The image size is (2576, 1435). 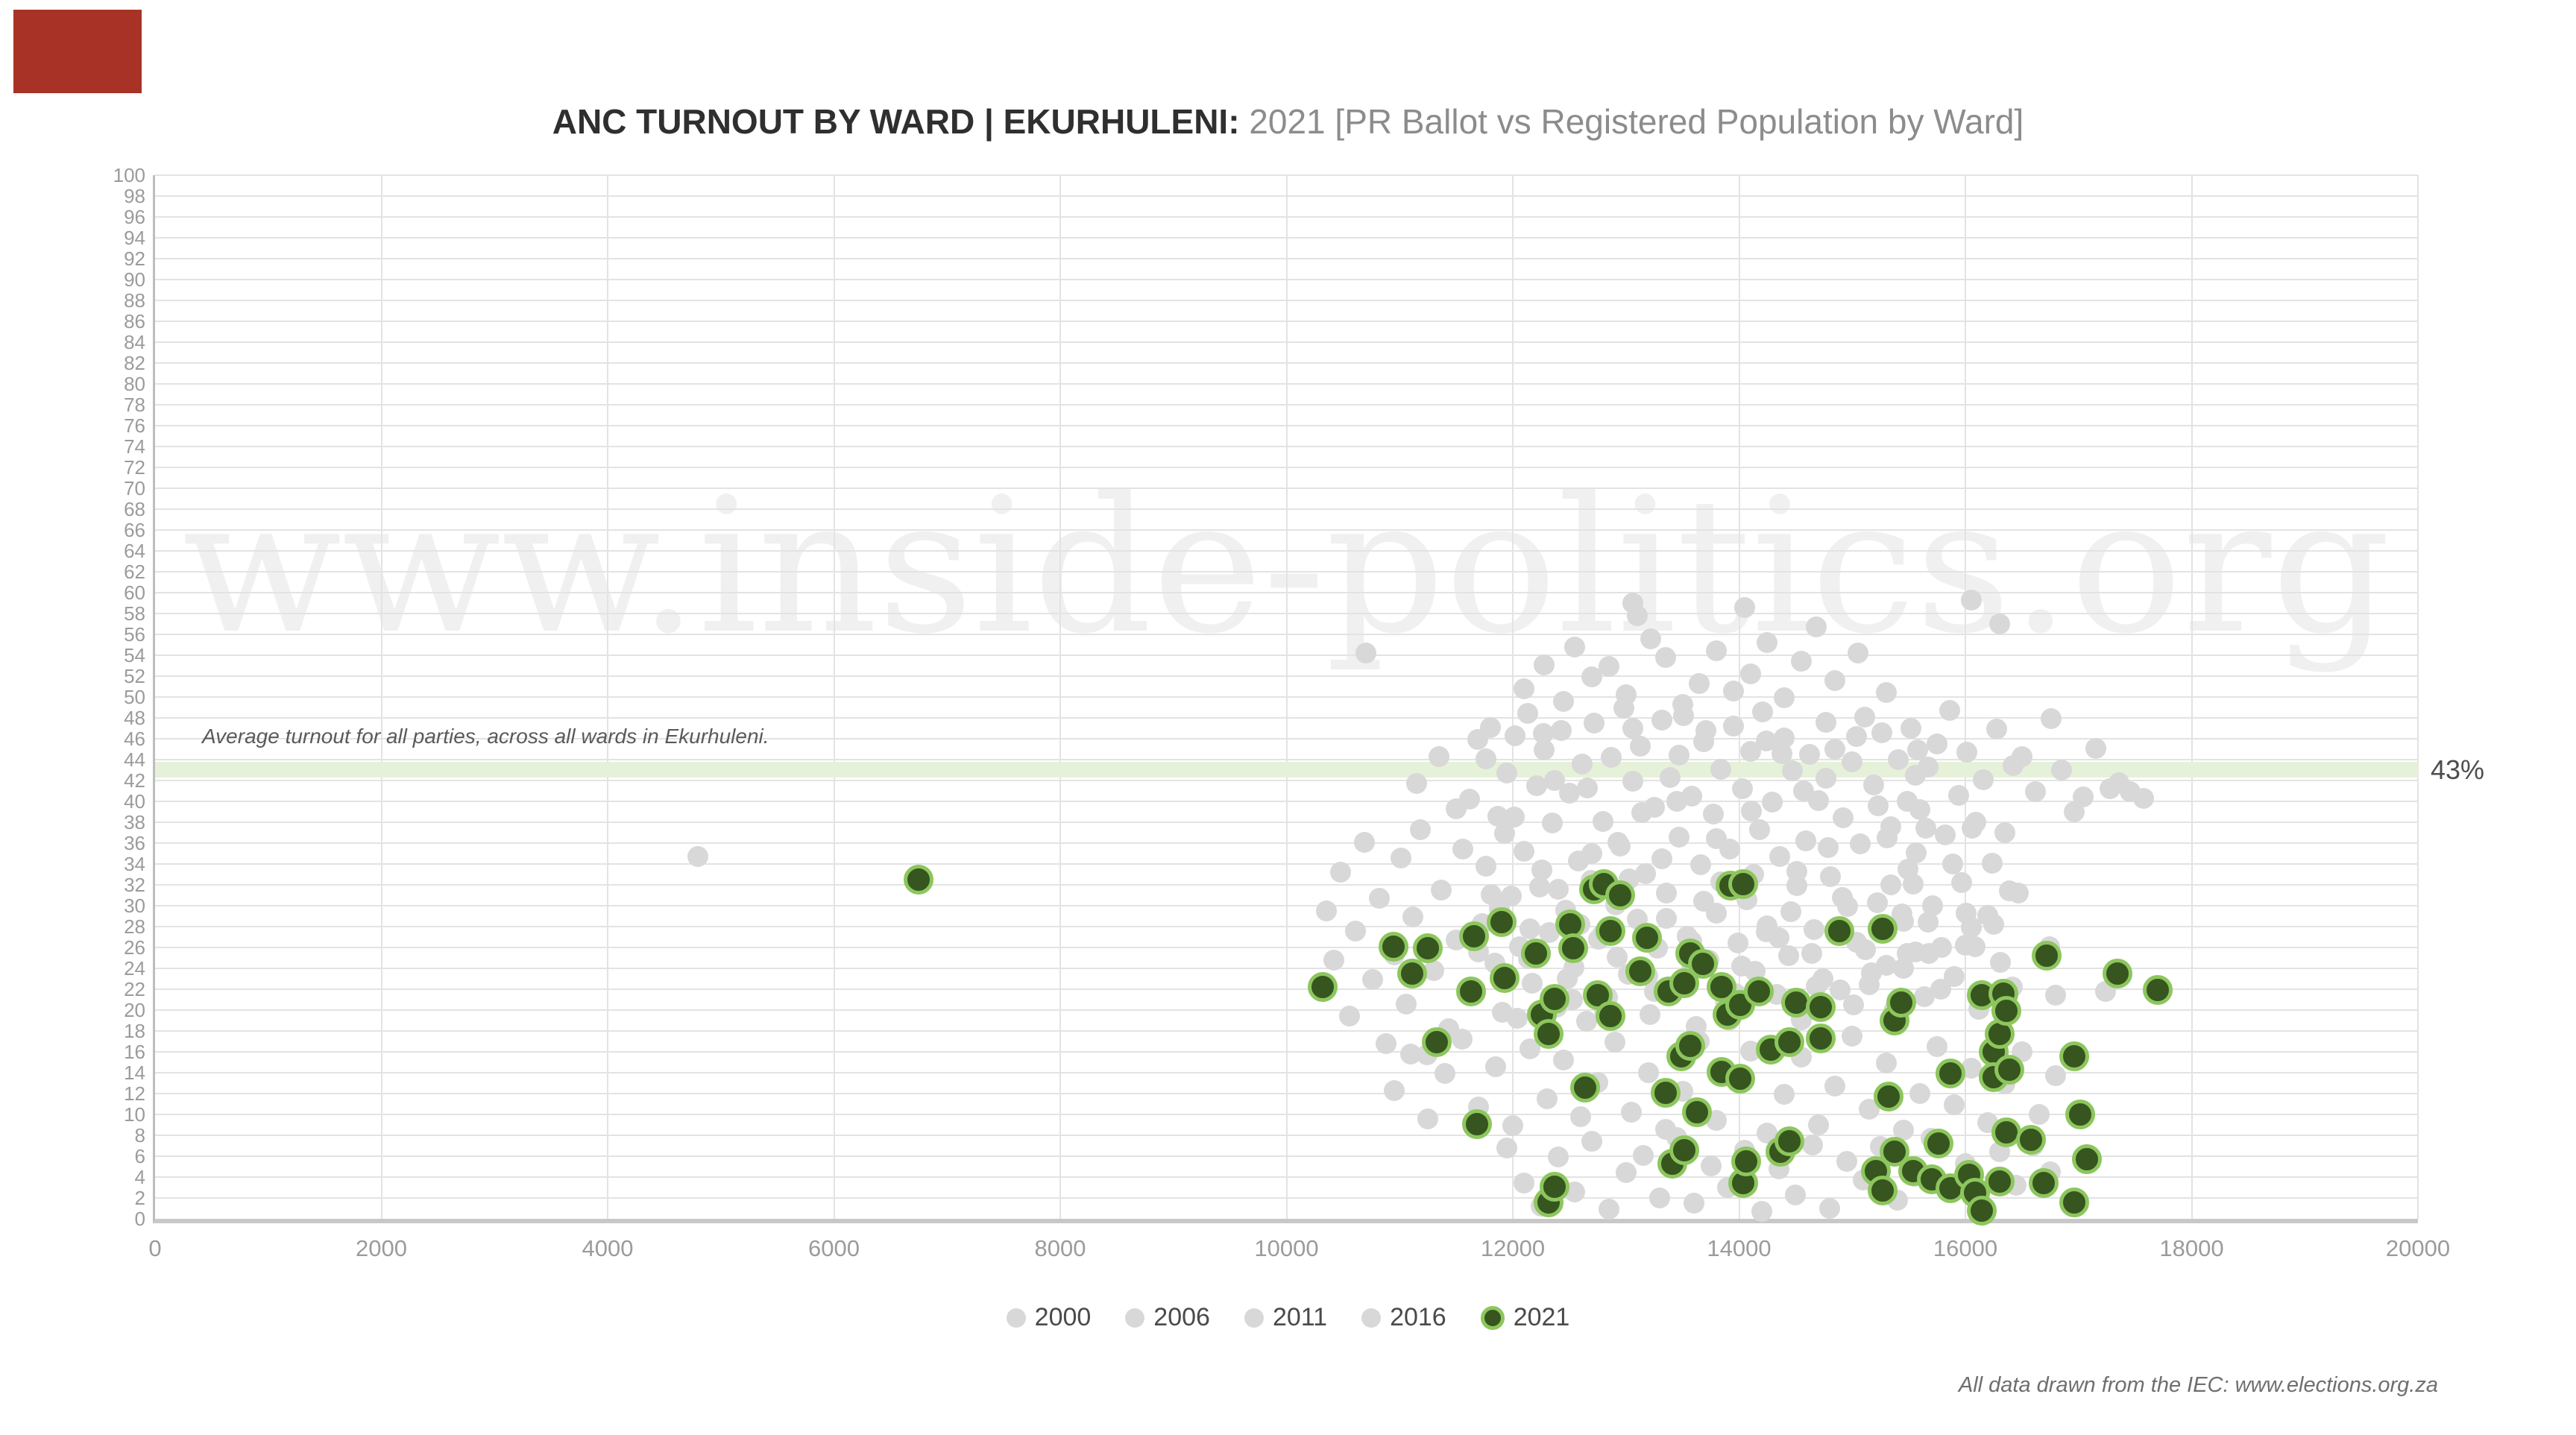 What do you see at coordinates (134, 780) in the screenshot?
I see `y-axis-tick-label: 42` at bounding box center [134, 780].